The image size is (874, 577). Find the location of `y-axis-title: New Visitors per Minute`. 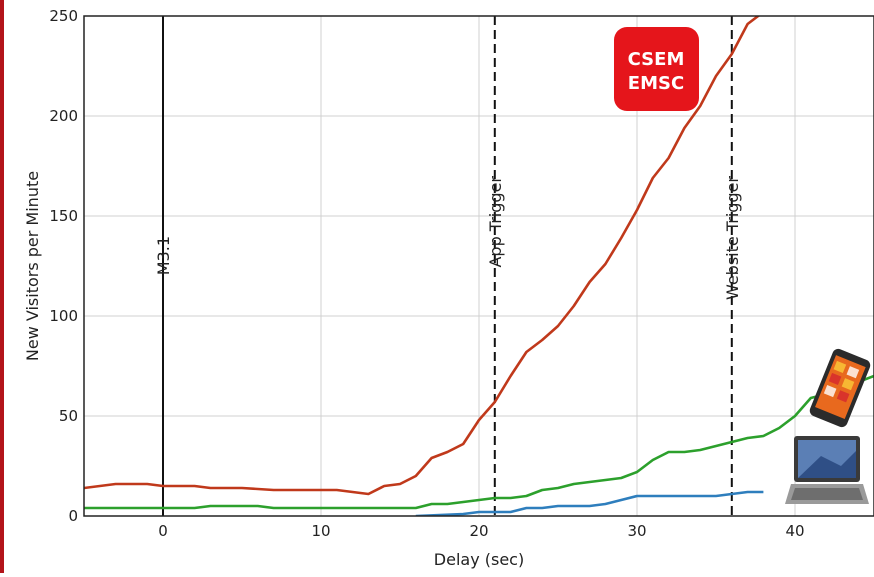

y-axis-title: New Visitors per Minute is located at coordinates (32, 266).